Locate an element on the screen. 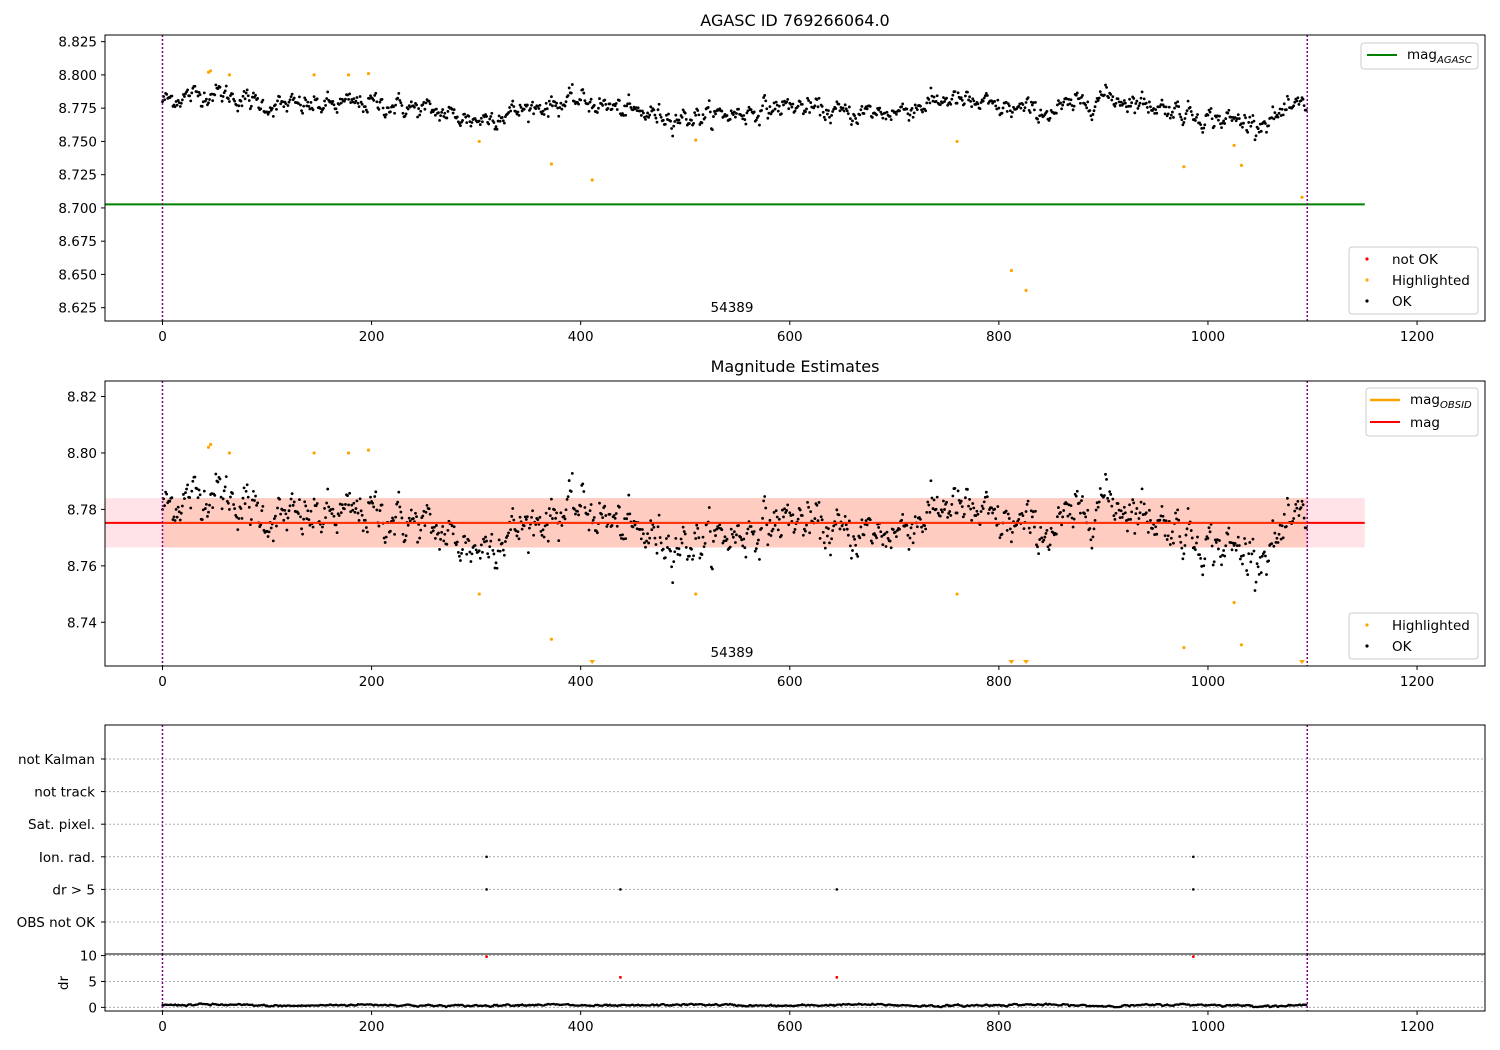 This screenshot has width=1500, height=1050. x-tick-label: 1000 is located at coordinates (1208, 337).